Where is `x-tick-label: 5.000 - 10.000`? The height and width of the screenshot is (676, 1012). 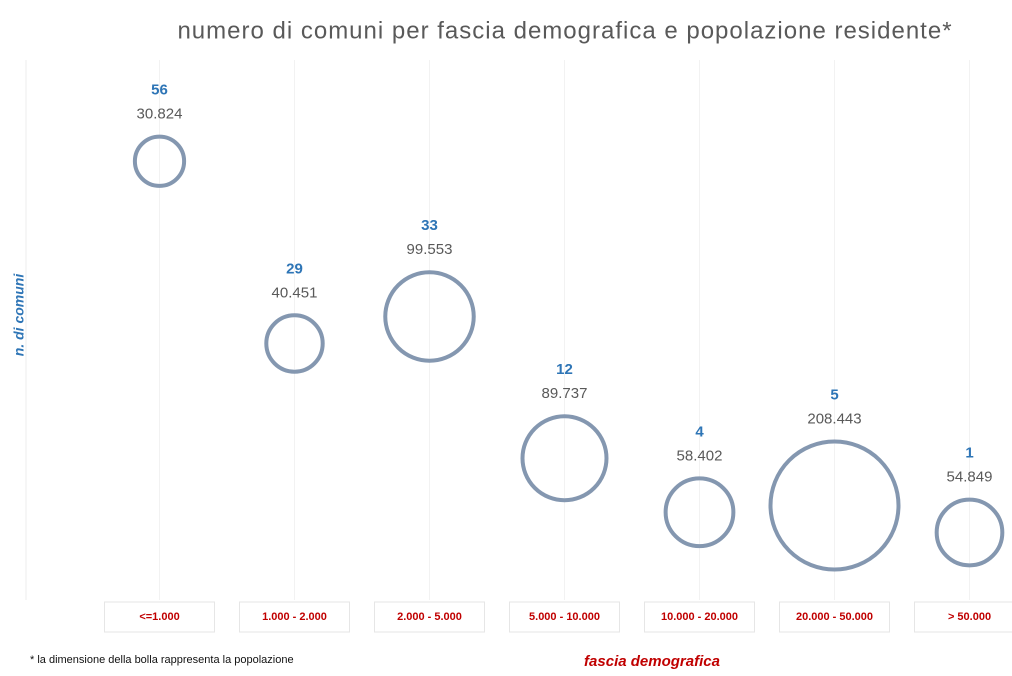 x-tick-label: 5.000 - 10.000 is located at coordinates (564, 617).